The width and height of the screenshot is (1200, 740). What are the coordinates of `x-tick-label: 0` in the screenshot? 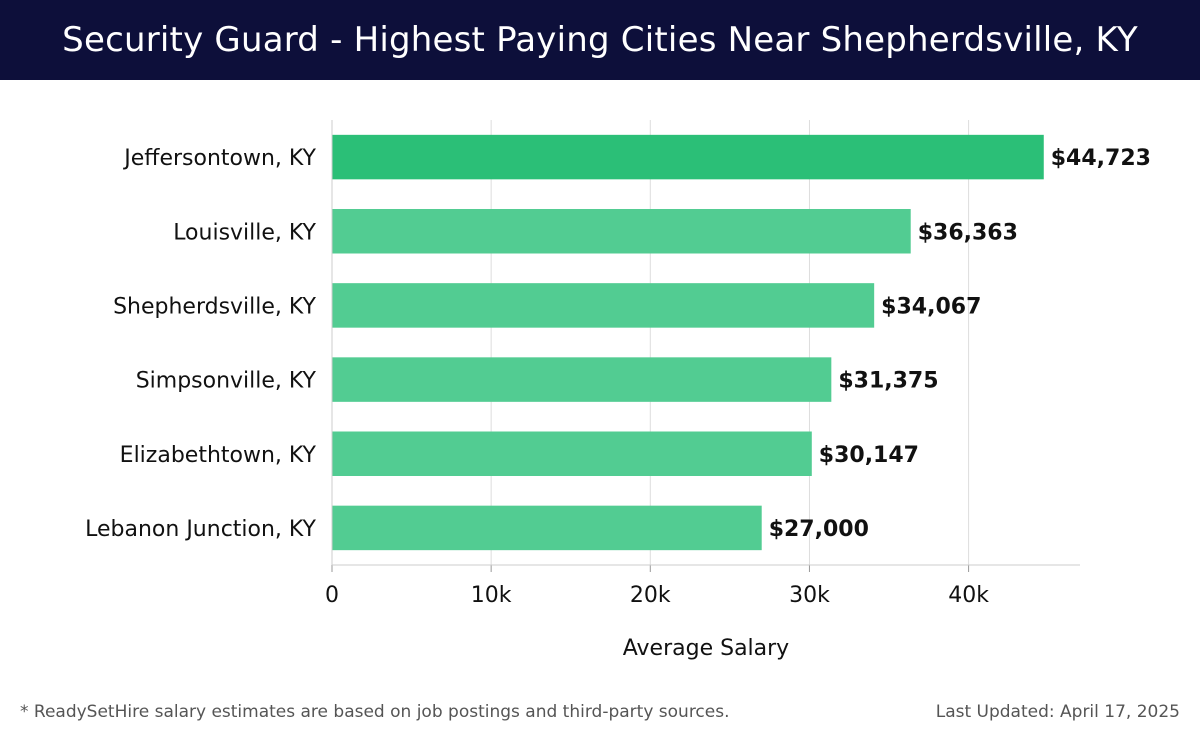 It's located at (332, 595).